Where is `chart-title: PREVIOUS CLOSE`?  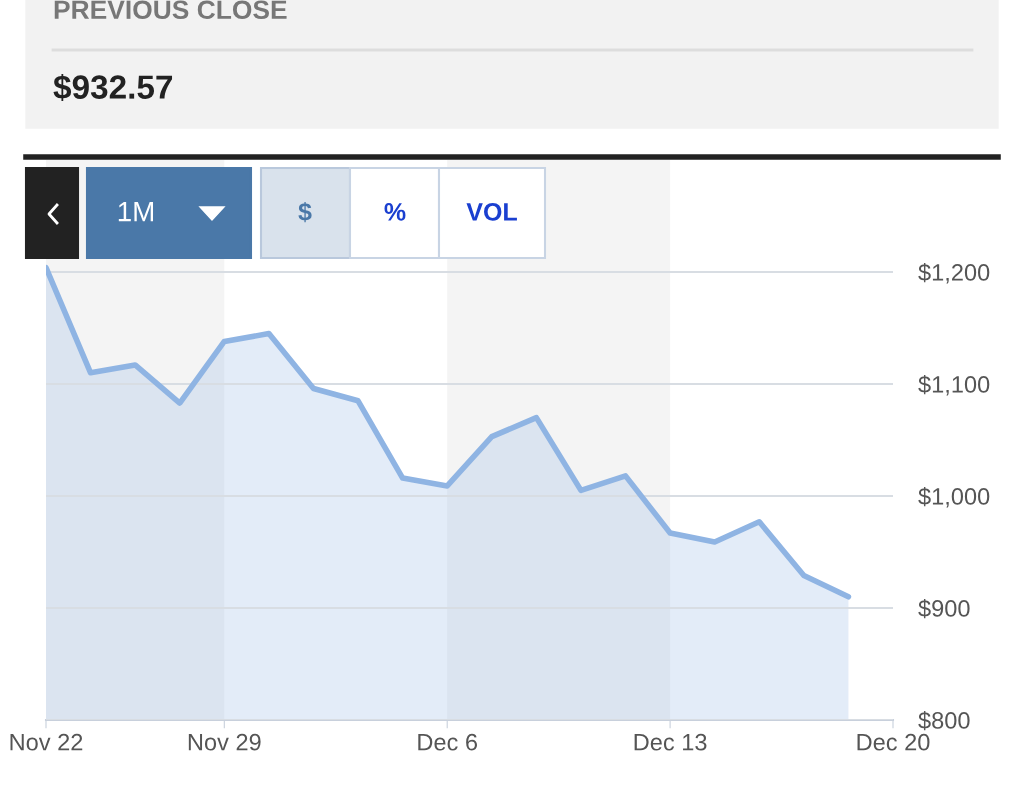 chart-title: PREVIOUS CLOSE is located at coordinates (170, 10).